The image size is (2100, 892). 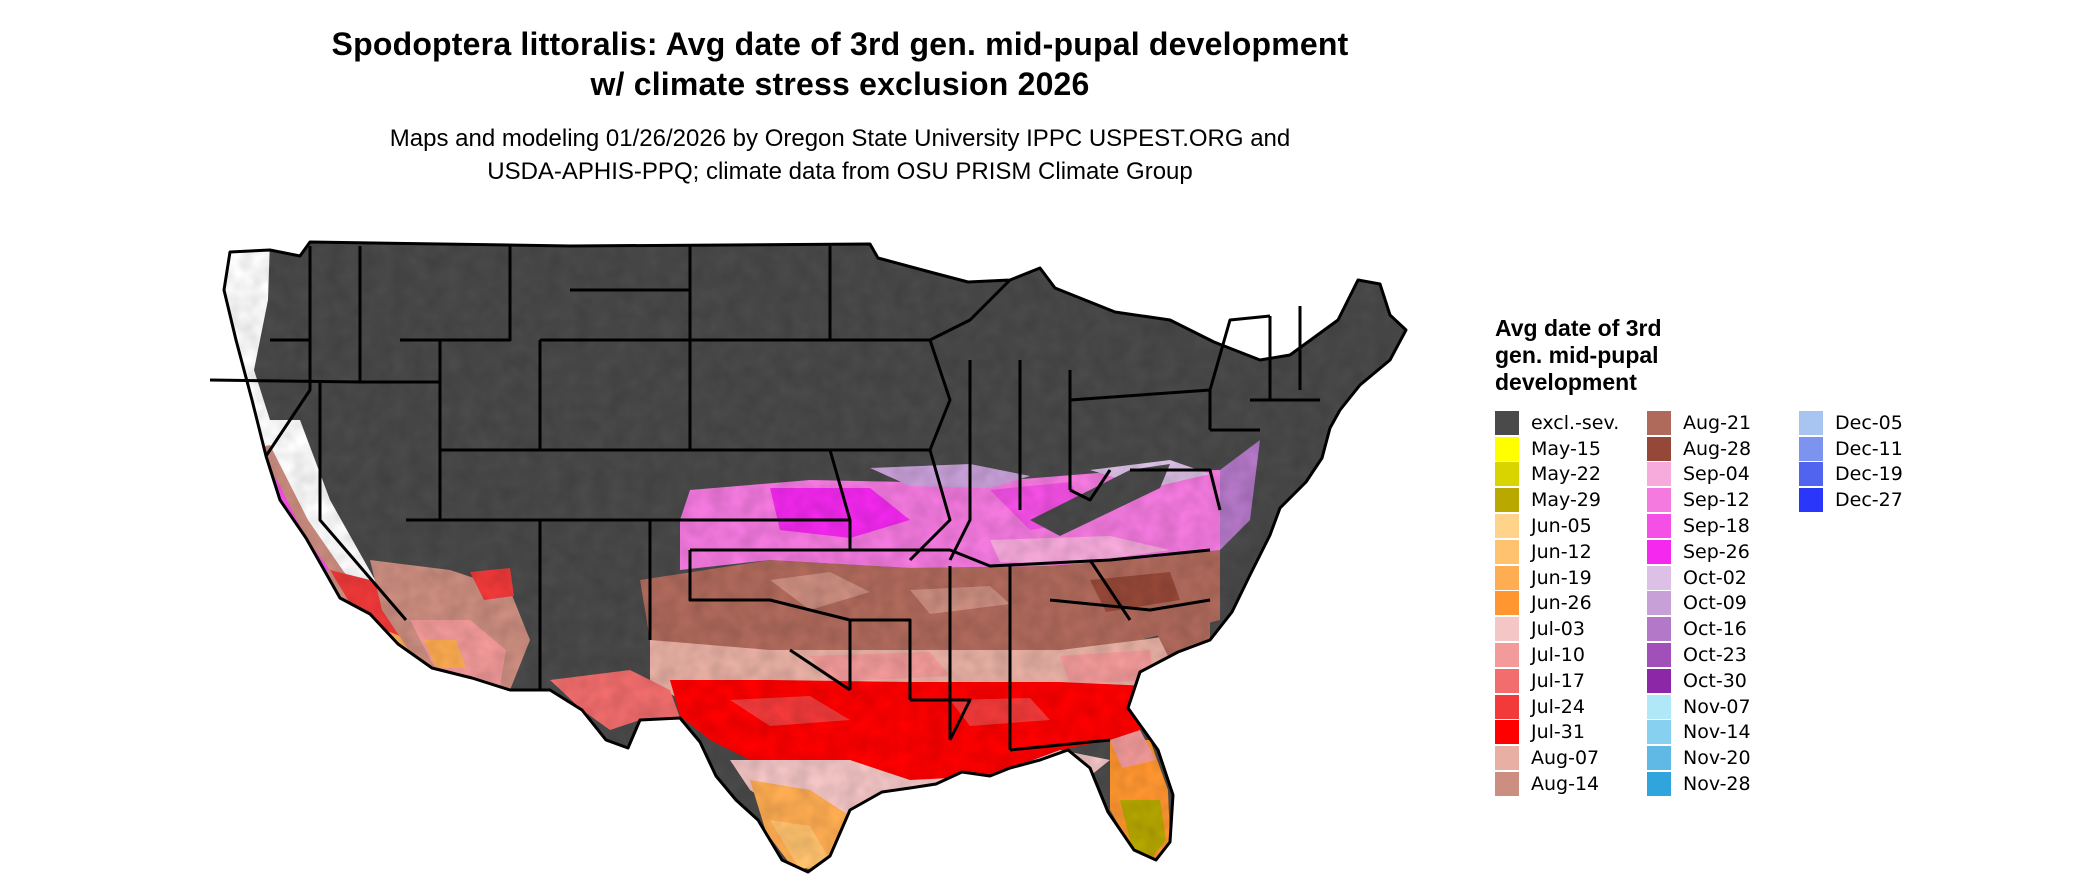 I want to click on legend-item: Jul-24, so click(x=1571, y=707).